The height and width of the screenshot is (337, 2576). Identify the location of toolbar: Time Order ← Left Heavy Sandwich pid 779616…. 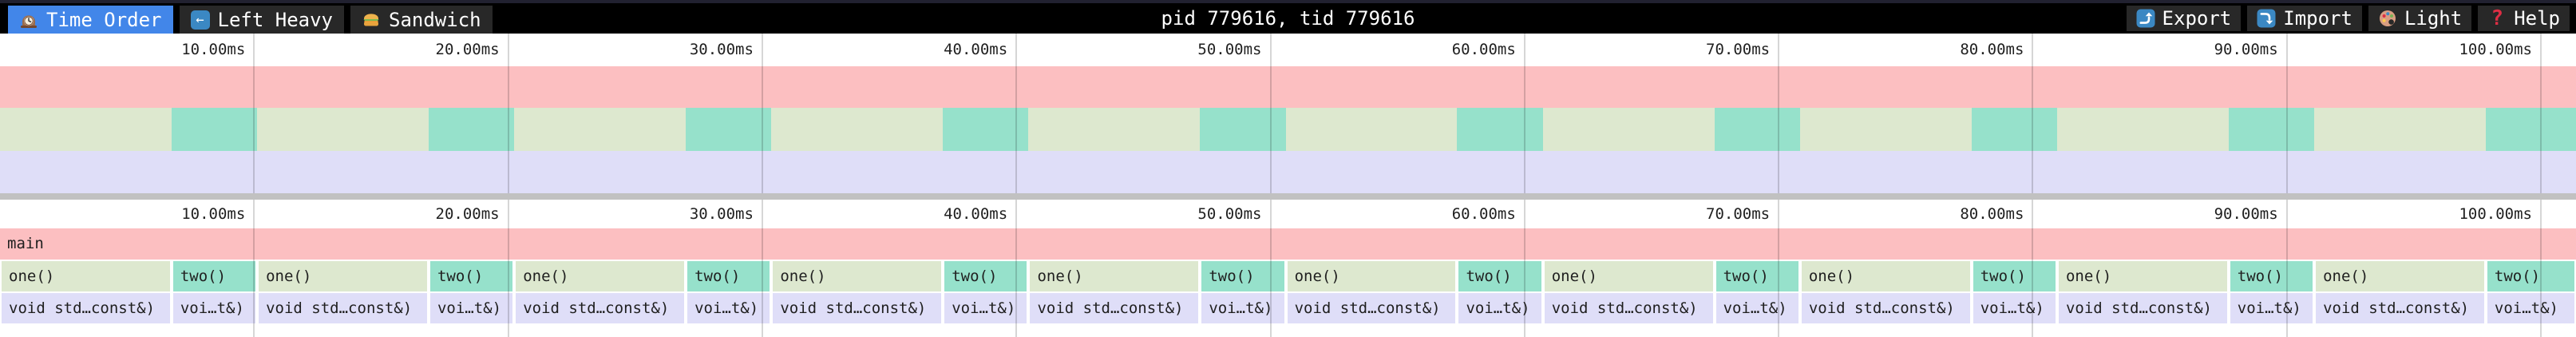
(1288, 17).